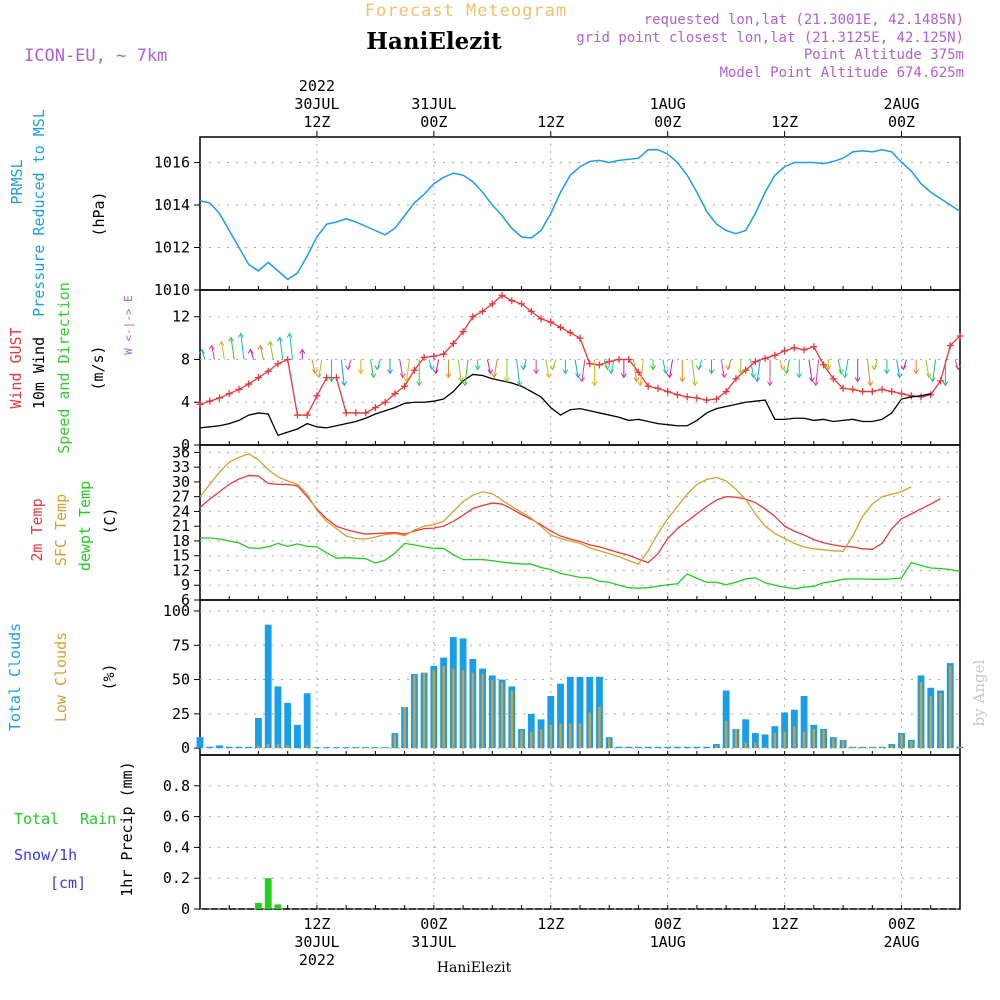  Describe the element at coordinates (185, 748) in the screenshot. I see `clouds-ytick-label: 0` at that location.